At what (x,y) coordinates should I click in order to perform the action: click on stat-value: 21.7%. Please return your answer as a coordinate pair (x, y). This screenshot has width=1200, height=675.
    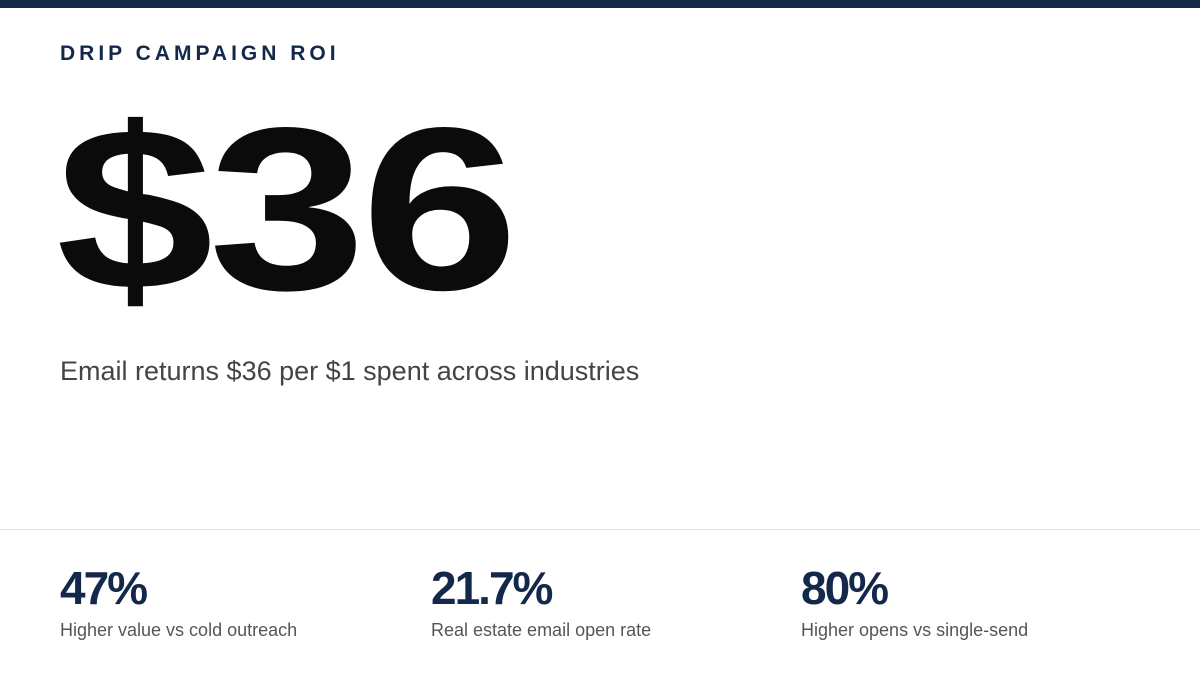
    Looking at the image, I should click on (492, 588).